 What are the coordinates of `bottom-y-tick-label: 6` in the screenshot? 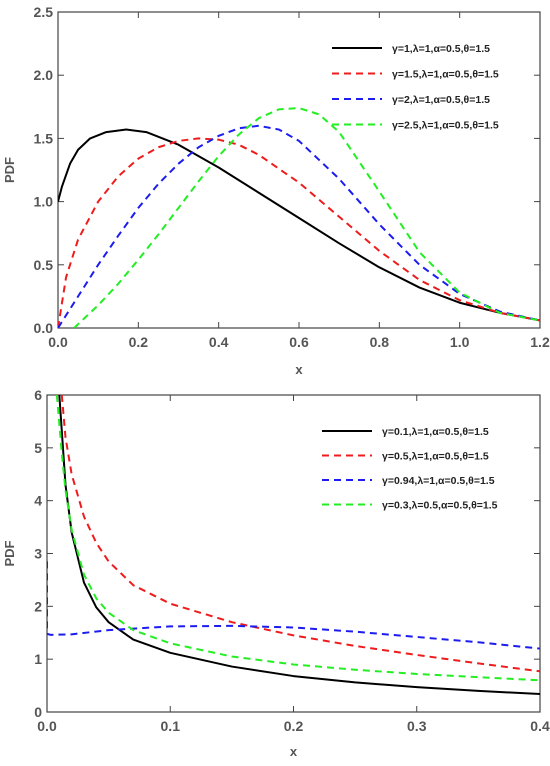 It's located at (38, 395).